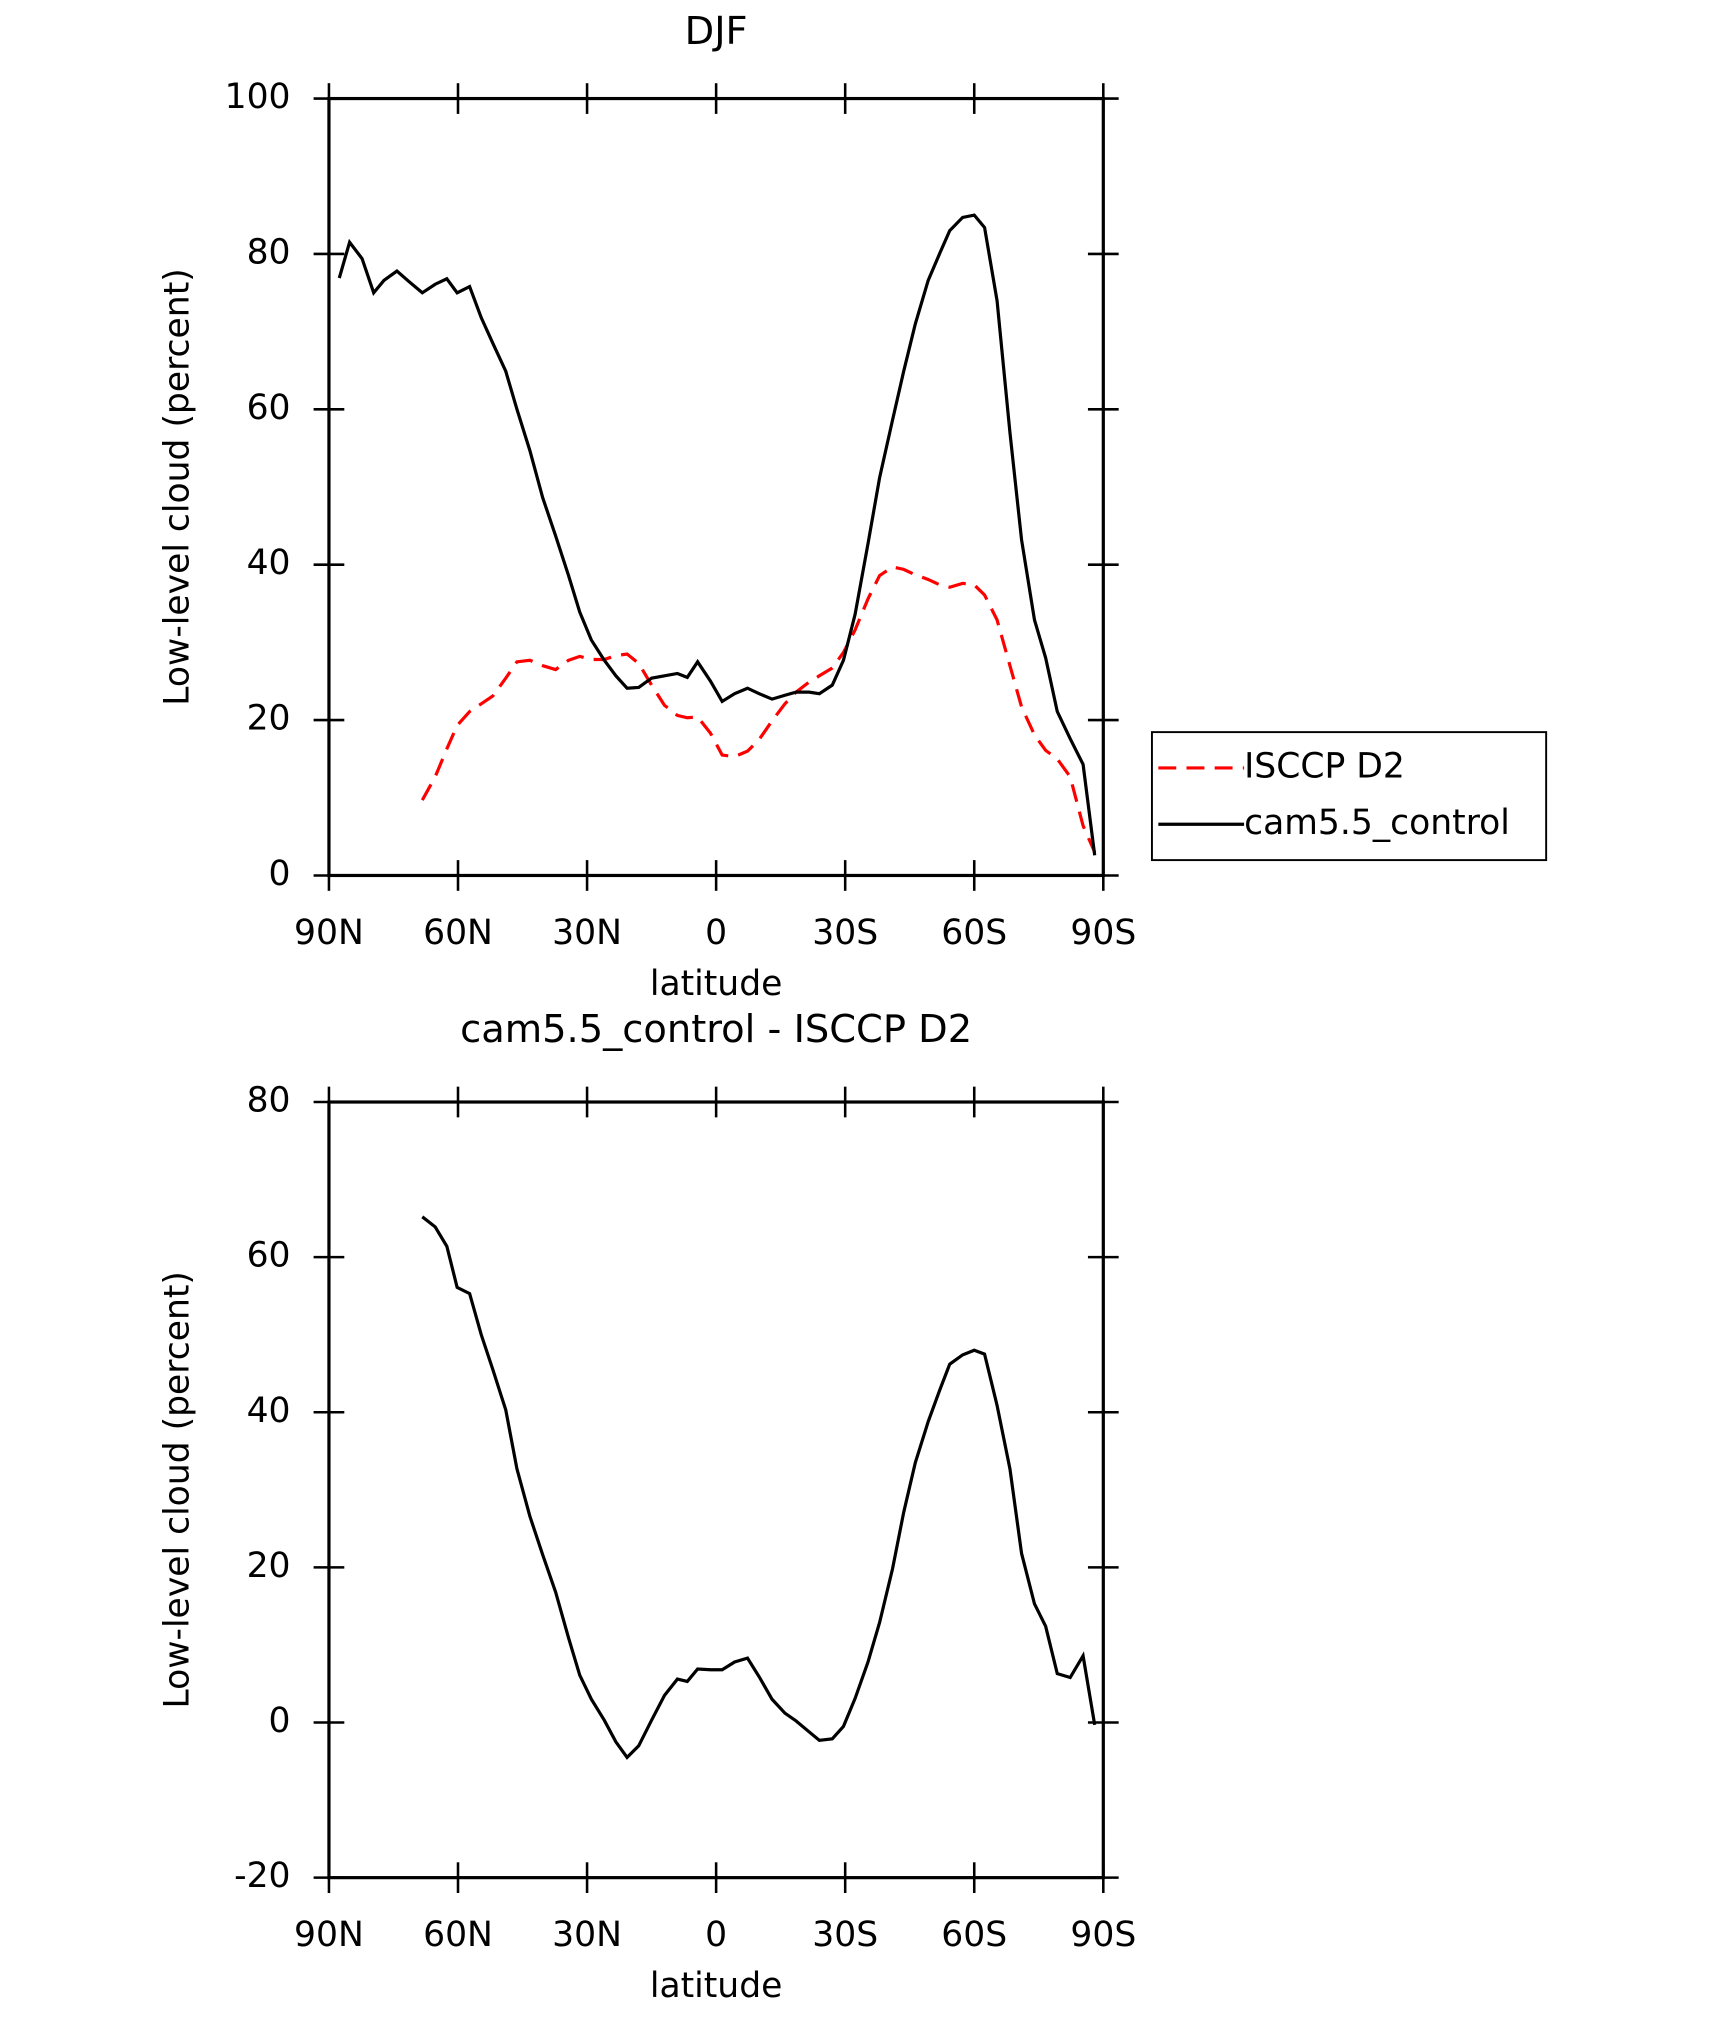  I want to click on legend-label: cam5.5_control, so click(1377, 823).